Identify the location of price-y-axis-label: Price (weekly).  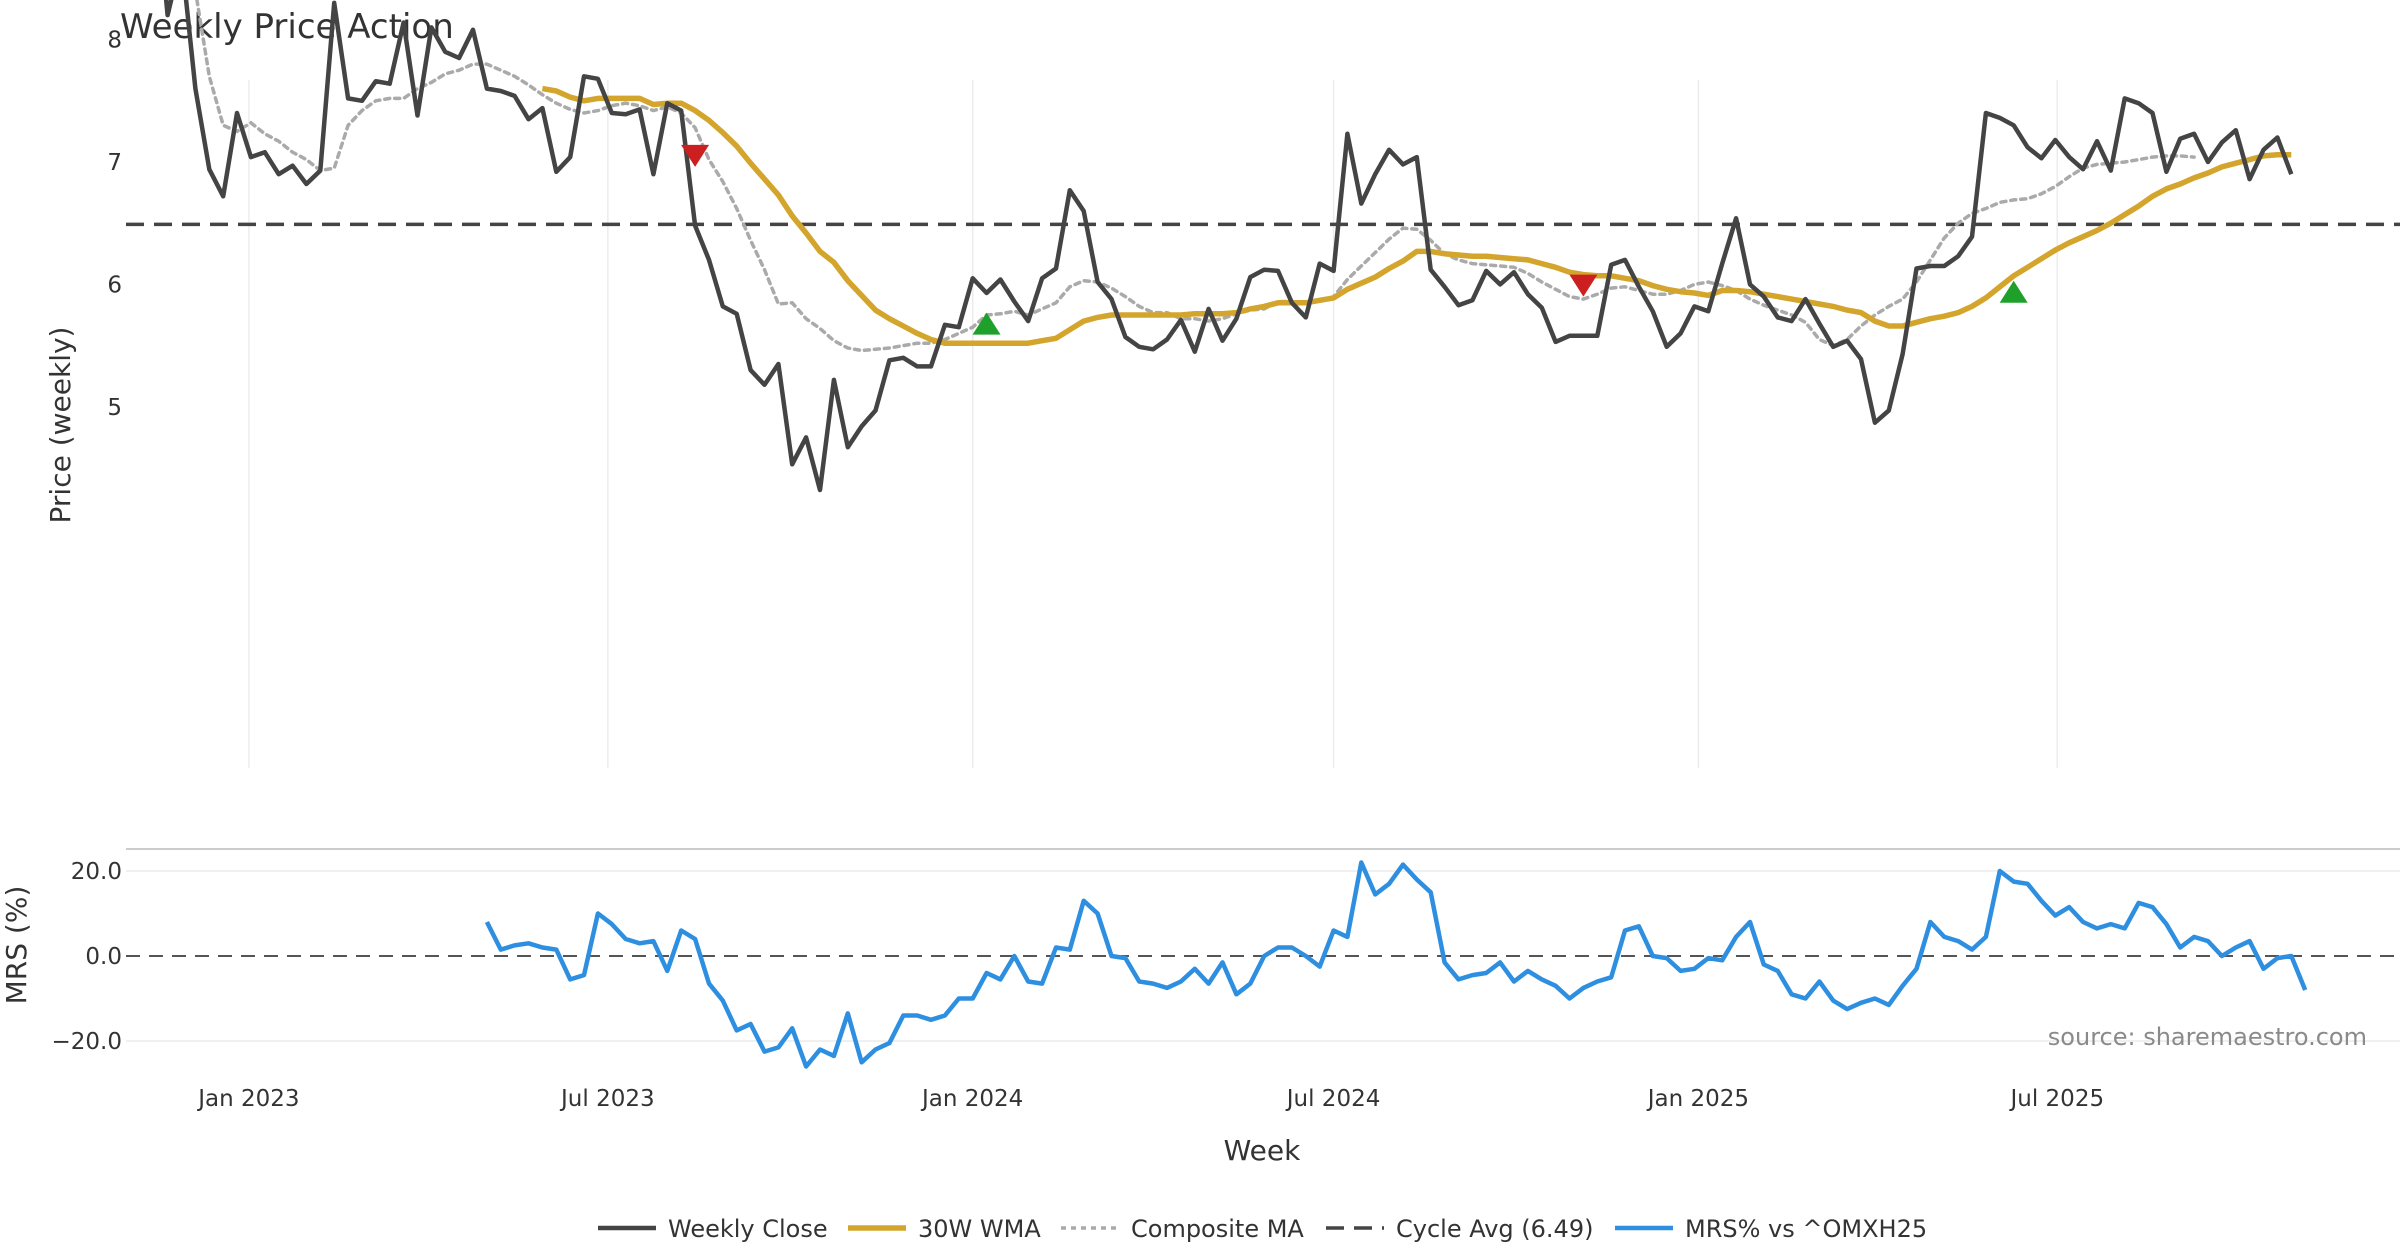
(60, 425).